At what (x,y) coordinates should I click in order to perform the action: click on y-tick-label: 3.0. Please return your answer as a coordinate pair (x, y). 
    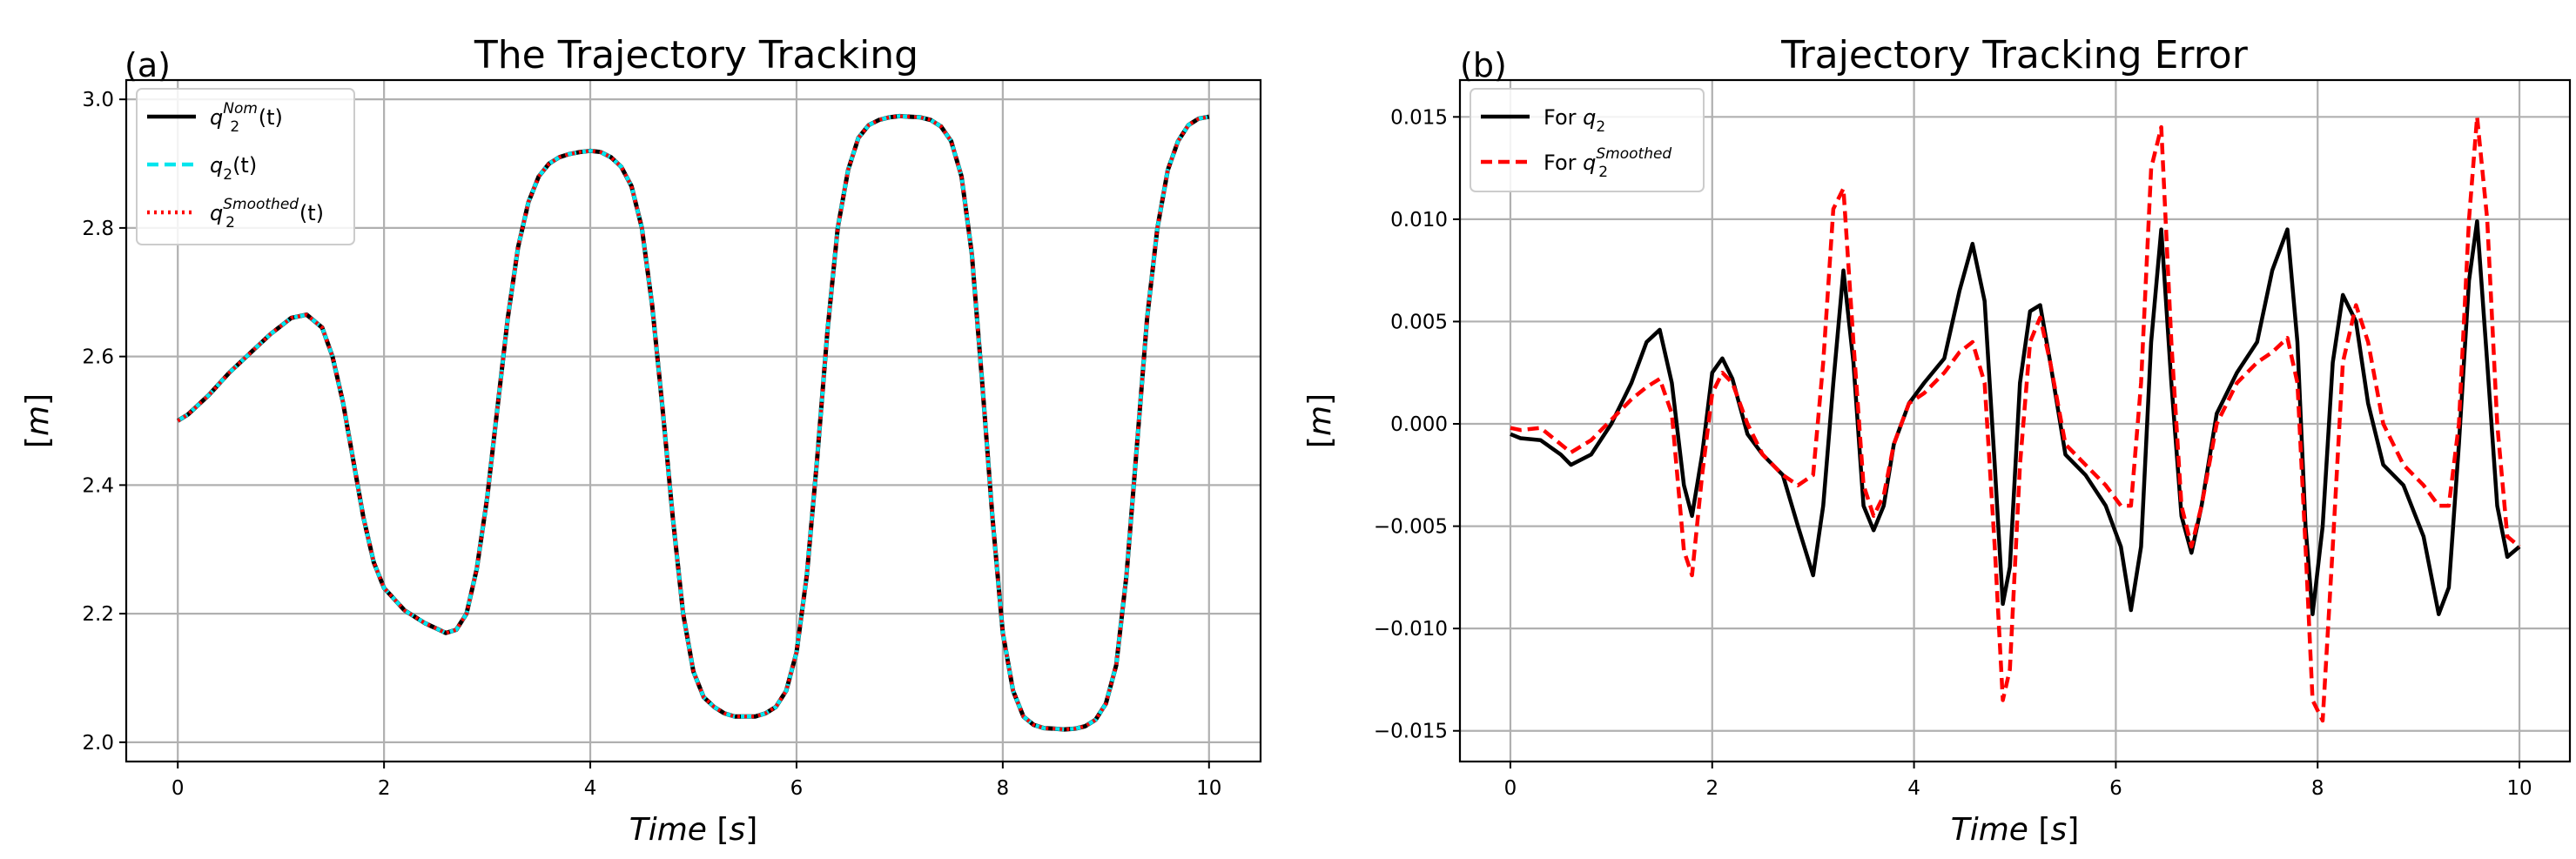
    Looking at the image, I should click on (98, 100).